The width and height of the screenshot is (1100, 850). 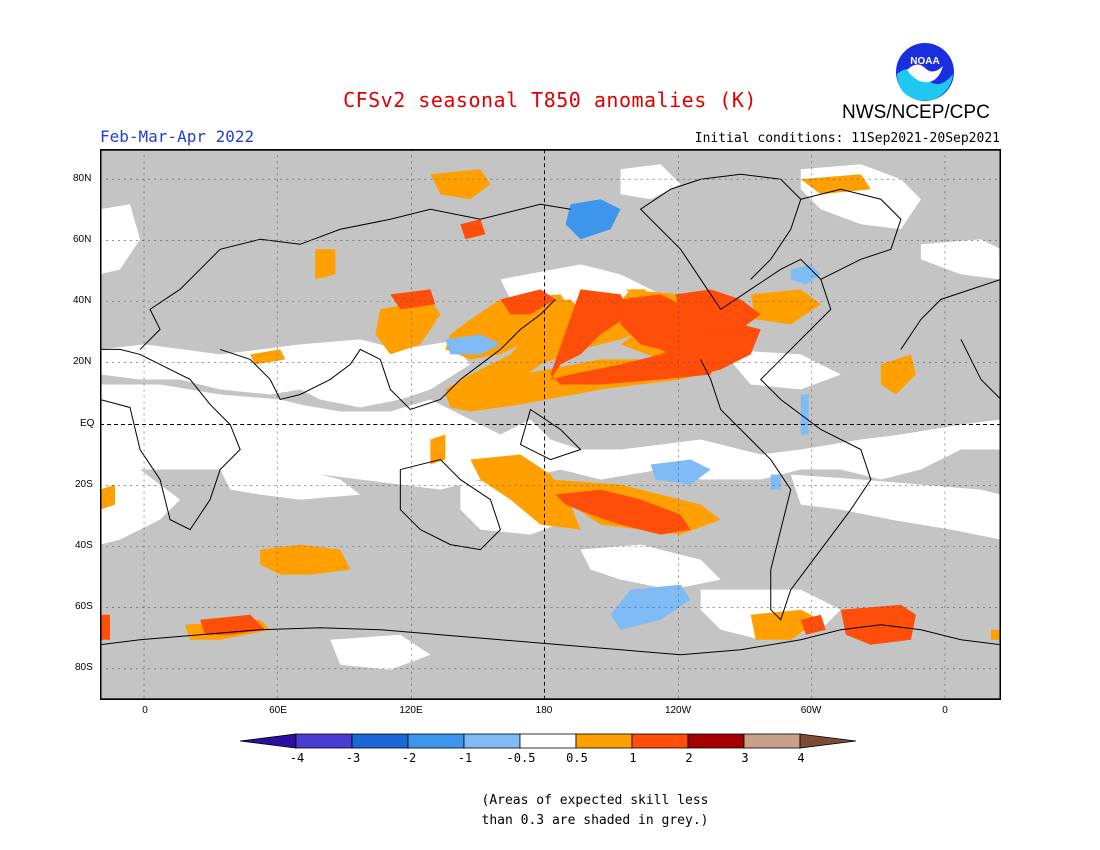 I want to click on legend-tick-label: -0.5, so click(x=521, y=758).